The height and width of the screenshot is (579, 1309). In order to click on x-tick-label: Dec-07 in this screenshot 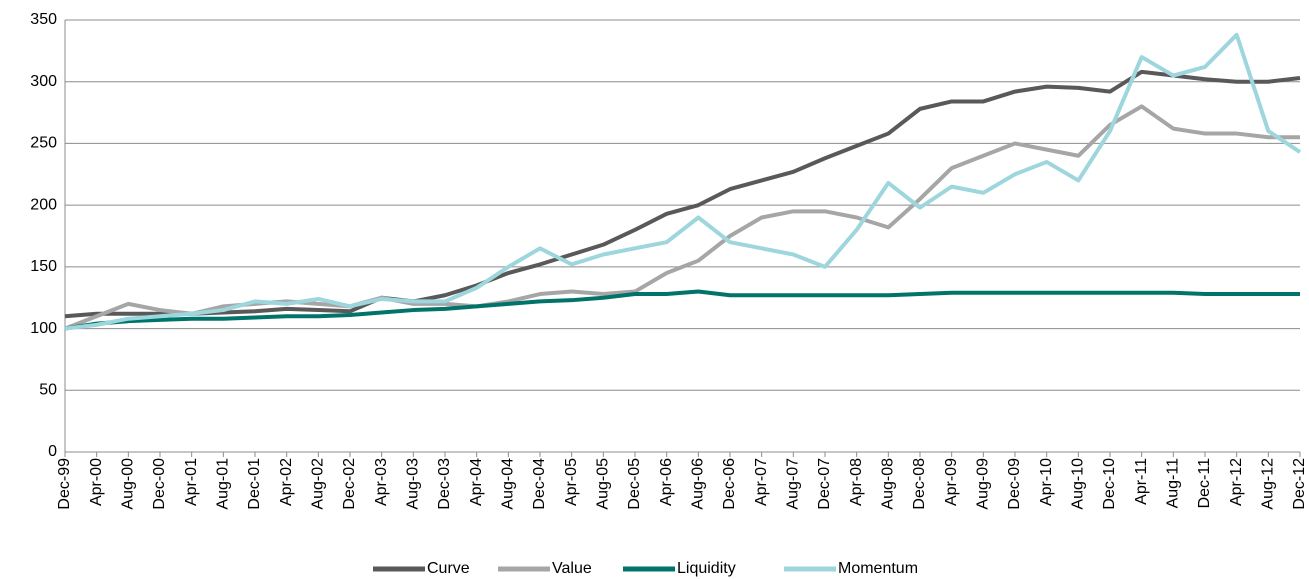, I will do `click(824, 484)`.